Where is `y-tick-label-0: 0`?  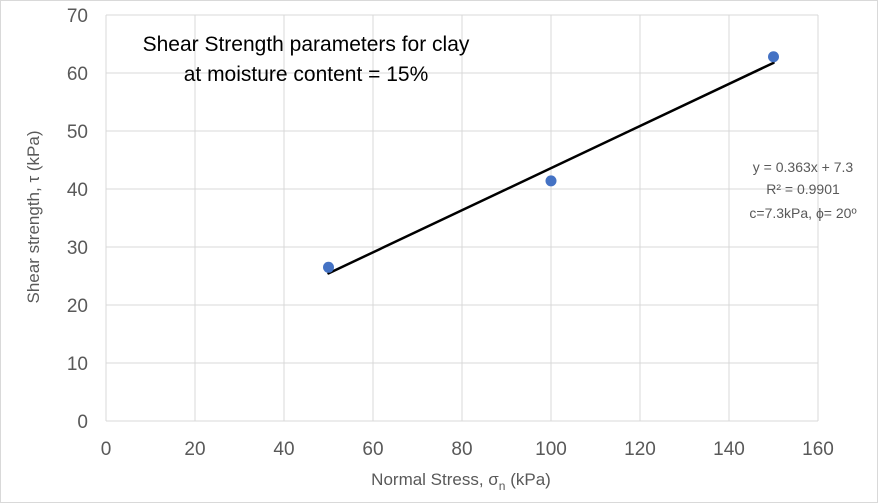 y-tick-label-0: 0 is located at coordinates (82, 422).